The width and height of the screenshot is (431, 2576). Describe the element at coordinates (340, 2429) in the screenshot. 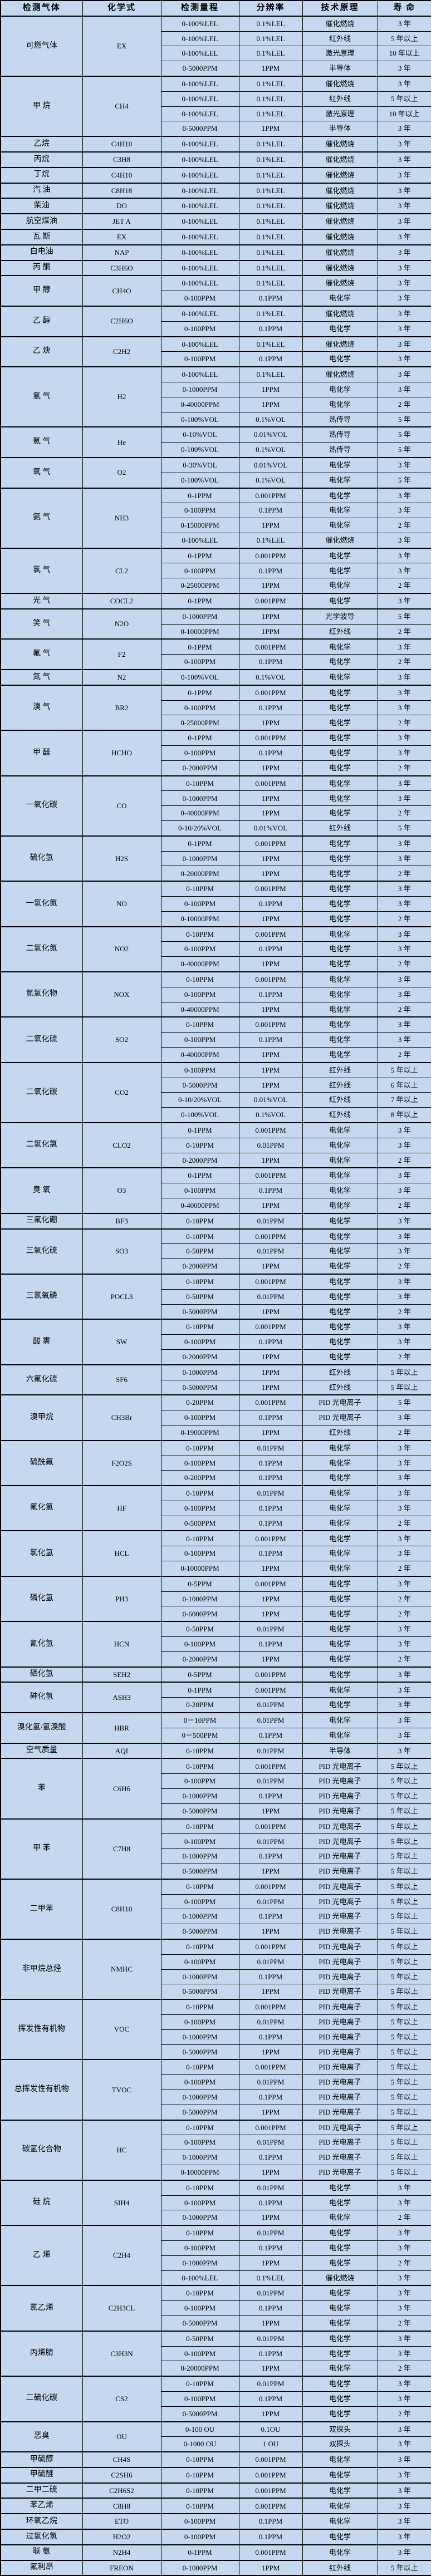

I see `principle-cell: 双探头` at that location.